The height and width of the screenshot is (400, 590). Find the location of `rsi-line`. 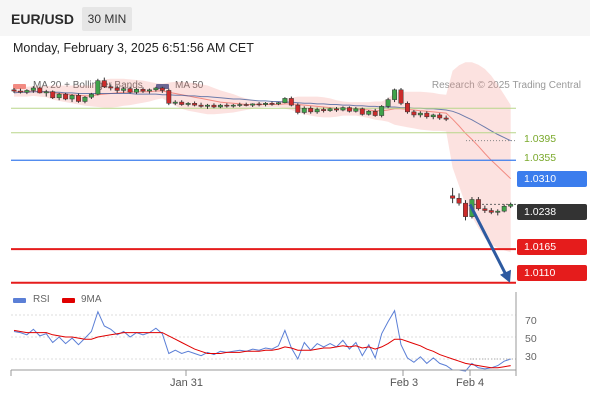

rsi-line is located at coordinates (262, 340).